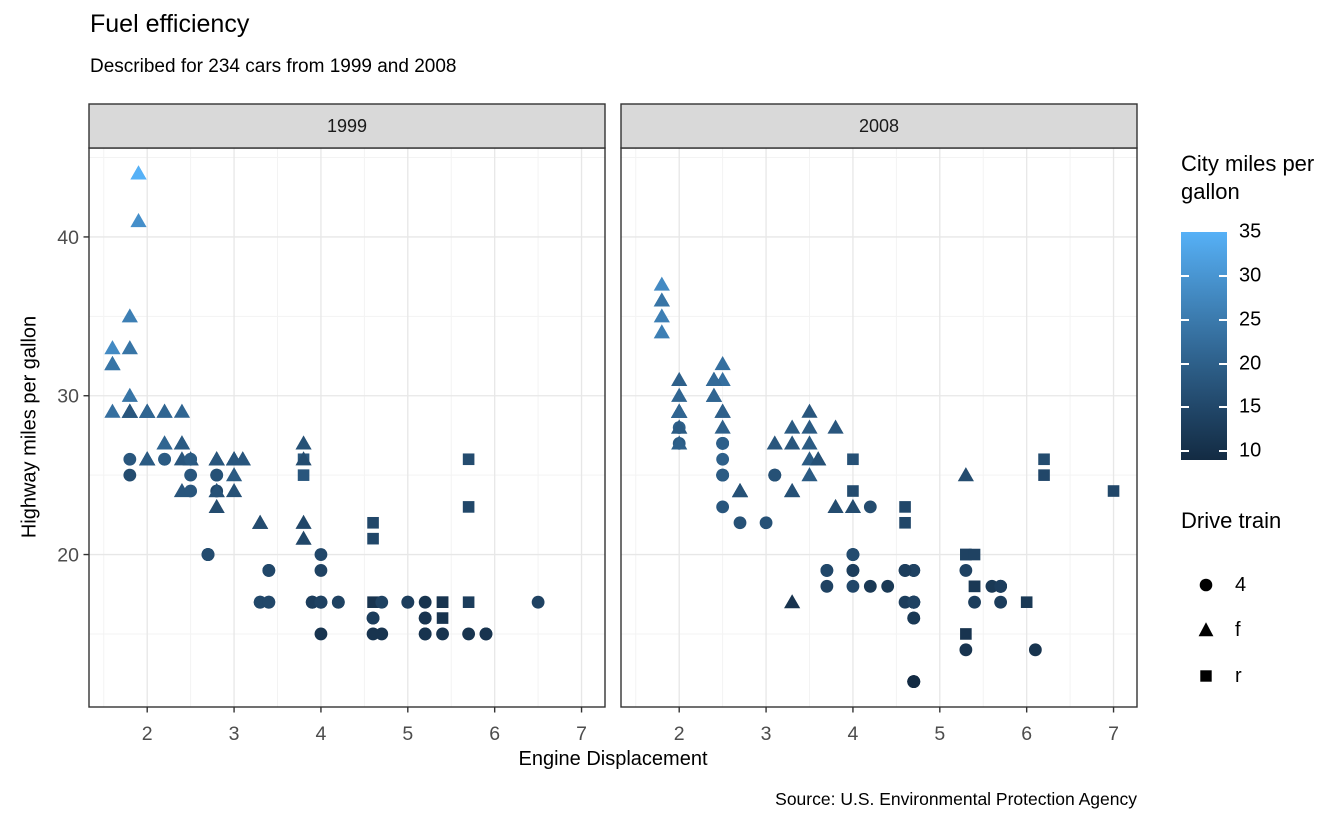  I want to click on facet-strip-label: 1999, so click(347, 126).